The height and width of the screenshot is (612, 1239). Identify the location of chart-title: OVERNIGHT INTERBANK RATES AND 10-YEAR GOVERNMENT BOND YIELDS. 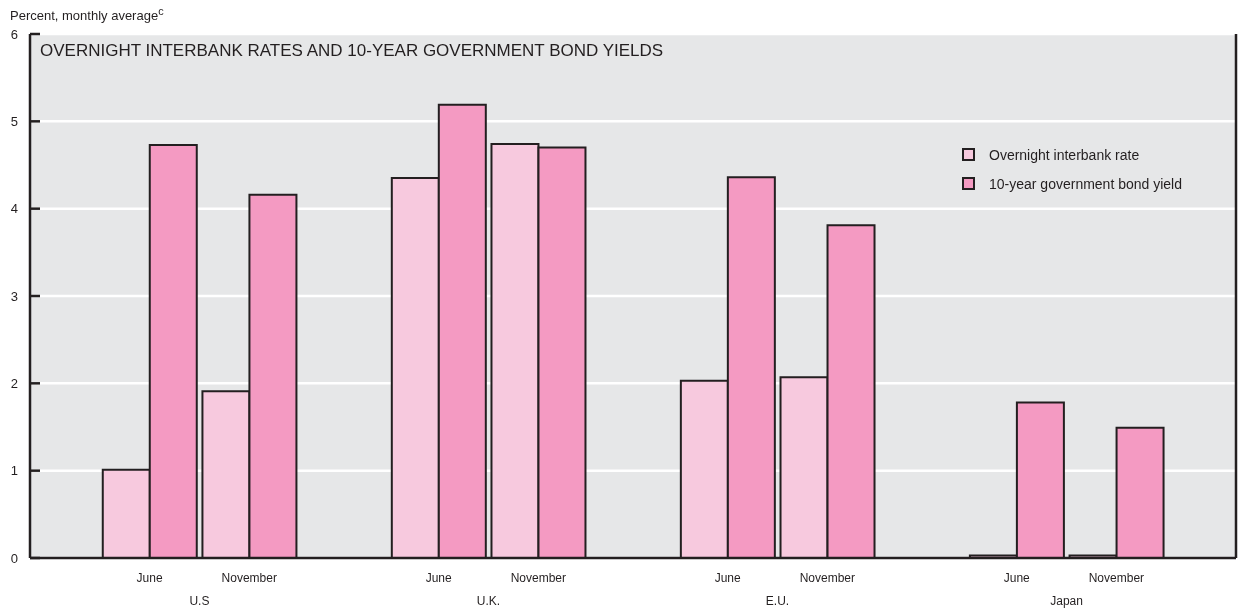
(352, 50).